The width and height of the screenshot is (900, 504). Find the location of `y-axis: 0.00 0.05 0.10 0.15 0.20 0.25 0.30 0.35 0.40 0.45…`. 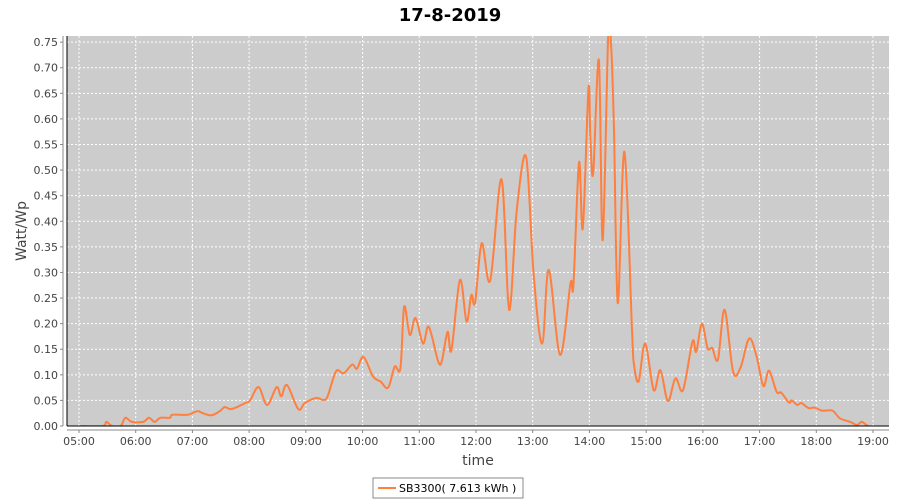

y-axis: 0.00 0.05 0.10 0.15 0.20 0.25 0.30 0.35 0.40 0.45… is located at coordinates (49, 234).